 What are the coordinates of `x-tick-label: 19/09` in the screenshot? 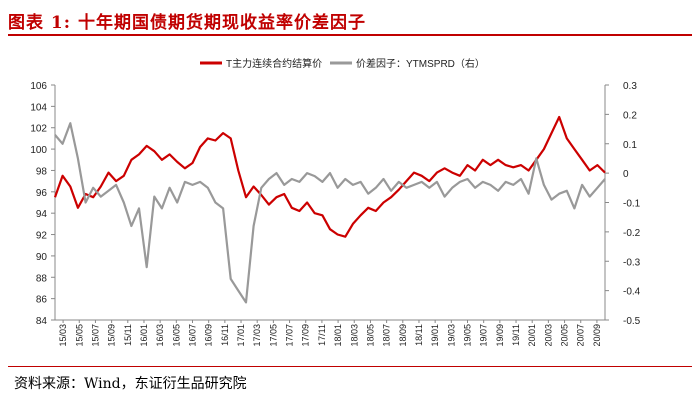 It's located at (500, 335).